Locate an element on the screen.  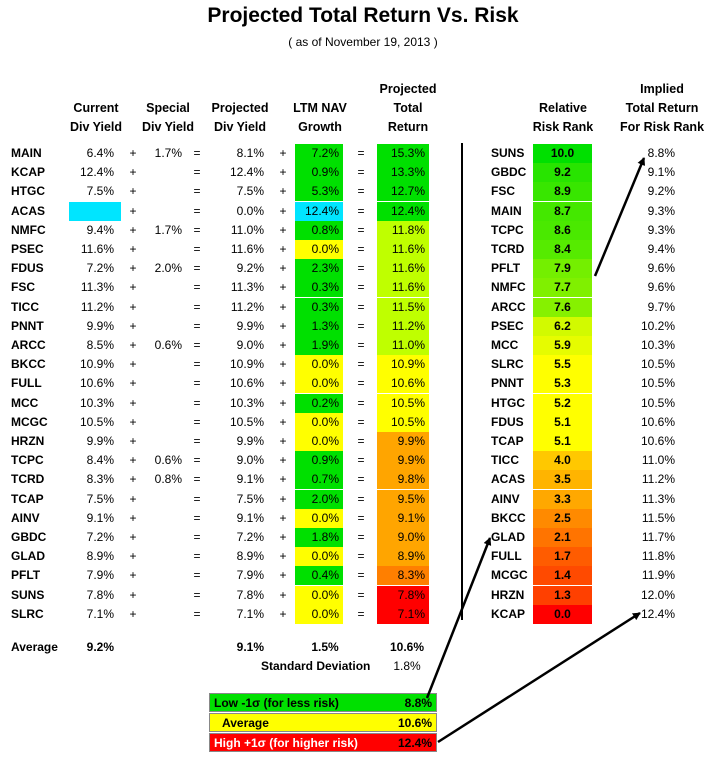
summary-label: High +1σ (for higher risk) is located at coordinates (286, 743).